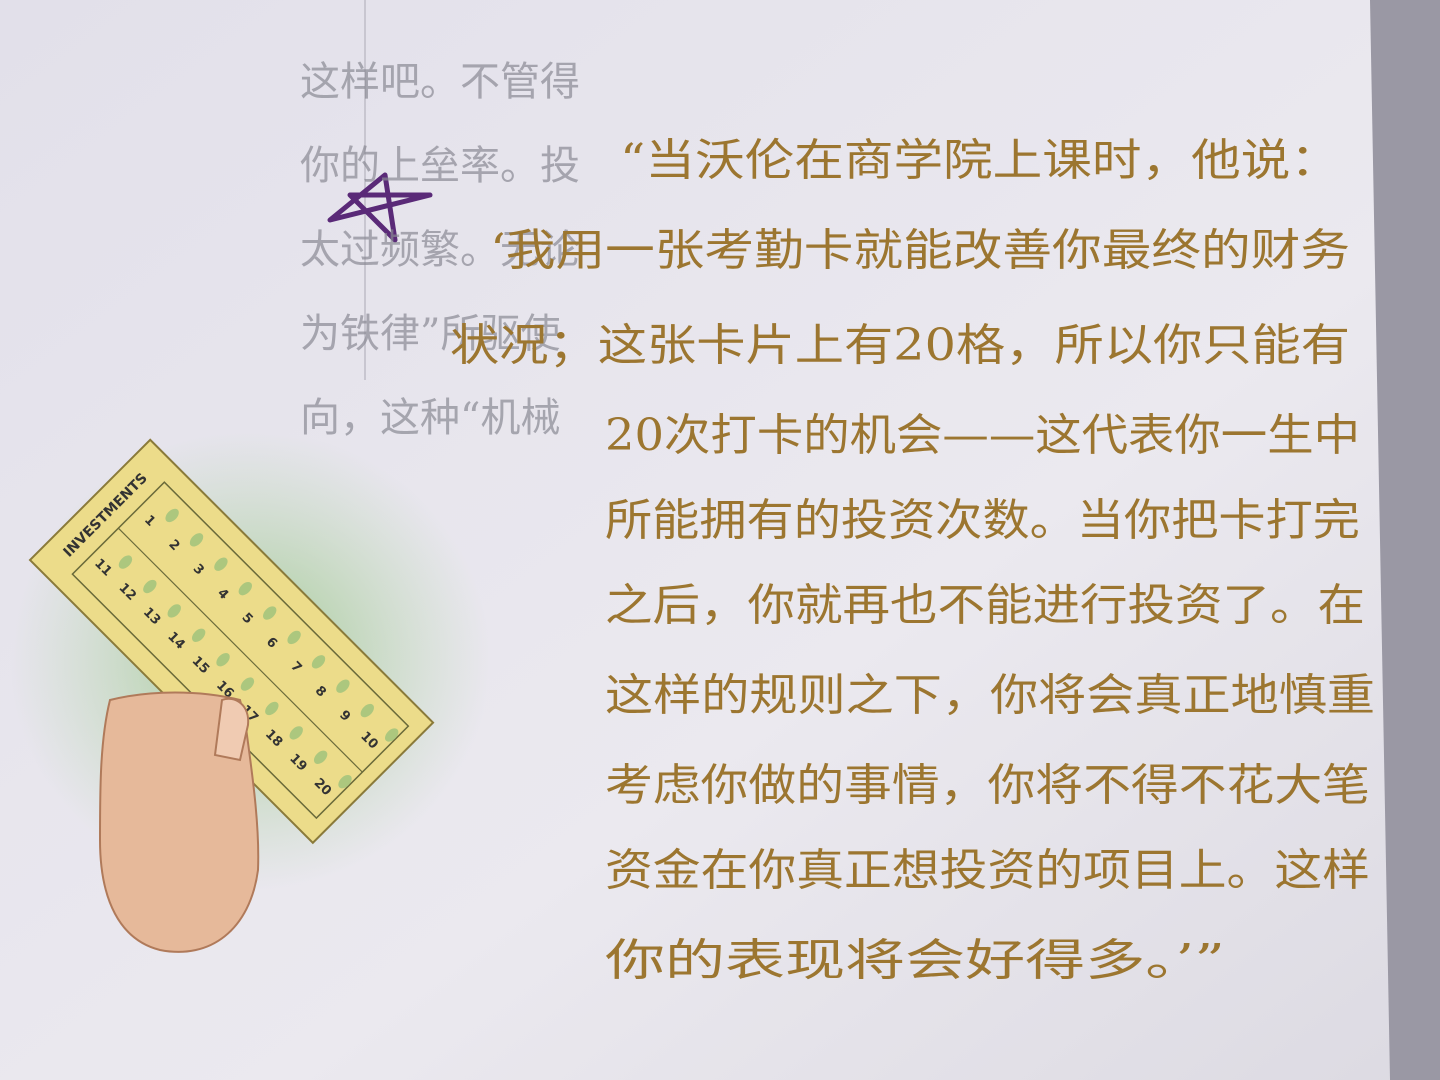 The width and height of the screenshot is (1440, 1080). What do you see at coordinates (900, 345) in the screenshot?
I see `quote-line: 状况；这张卡片上有20格，所以你只能有` at bounding box center [900, 345].